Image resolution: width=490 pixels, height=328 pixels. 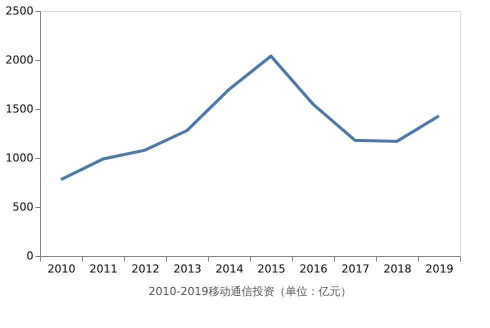 I want to click on x-tick-label: 2013, so click(x=188, y=269).